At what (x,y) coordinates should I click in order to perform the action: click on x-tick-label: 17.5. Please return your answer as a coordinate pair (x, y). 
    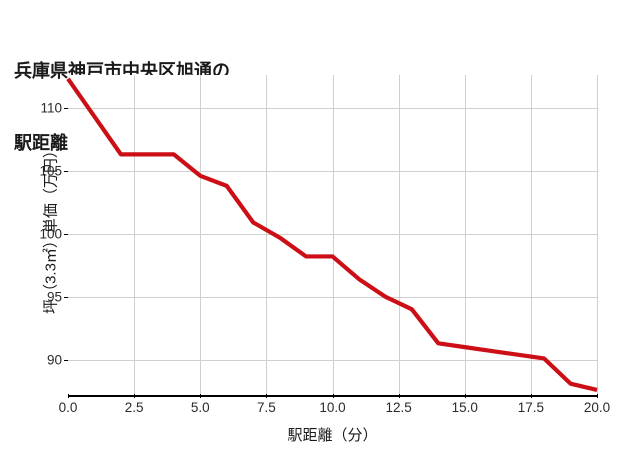
    Looking at the image, I should click on (531, 407).